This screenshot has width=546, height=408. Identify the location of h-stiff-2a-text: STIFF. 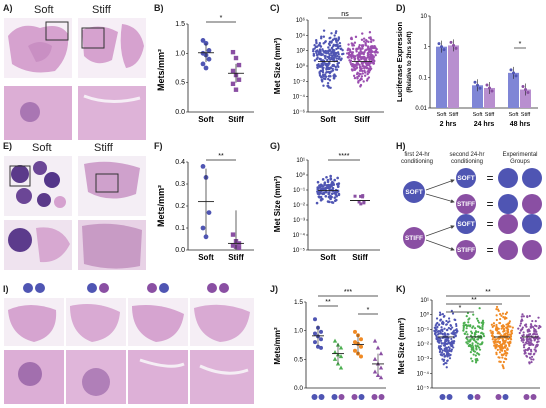
(466, 204).